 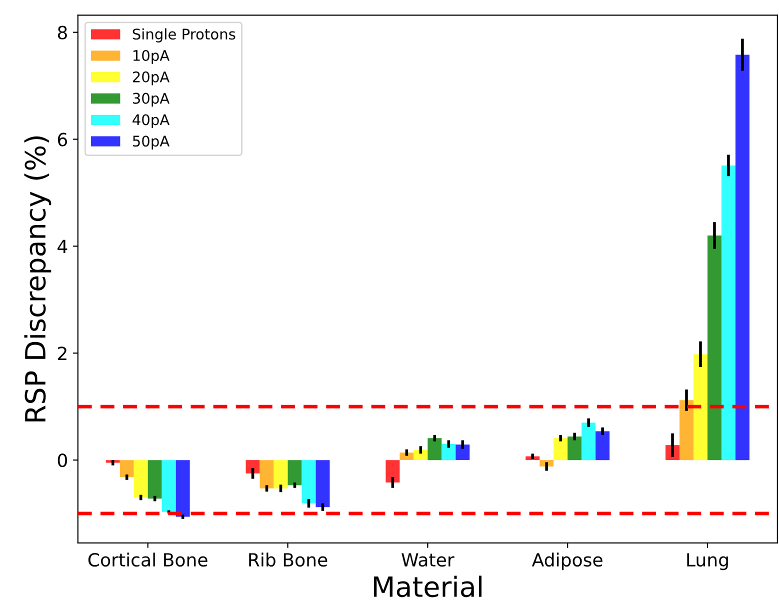 What do you see at coordinates (38, 279) in the screenshot?
I see `y-axis-title: RSP Discrepancy (%)` at bounding box center [38, 279].